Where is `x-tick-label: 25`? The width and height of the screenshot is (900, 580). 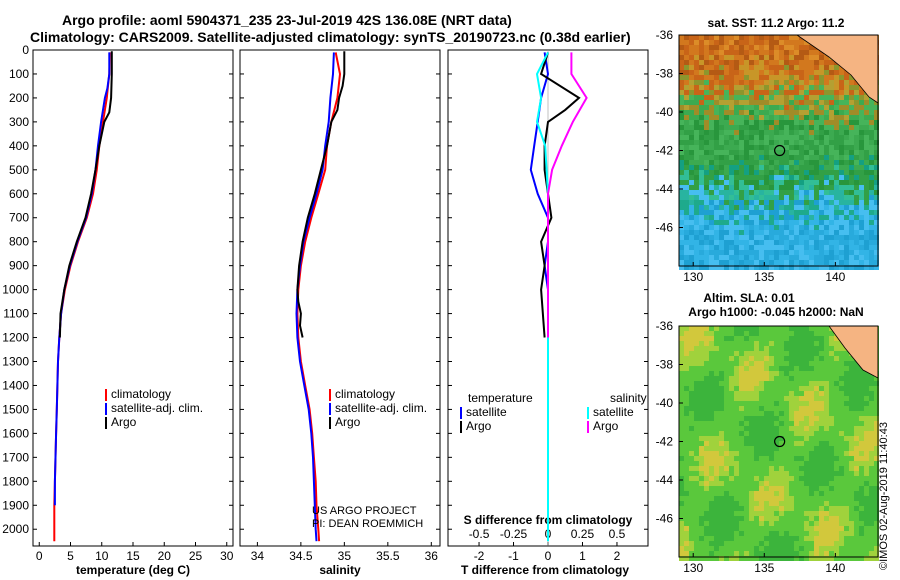 x-tick-label: 25 is located at coordinates (196, 556).